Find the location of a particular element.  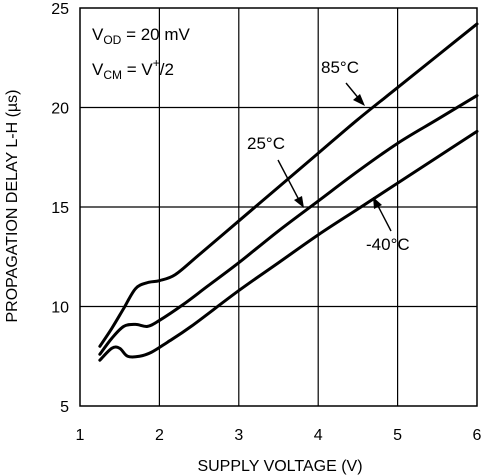

vod-condition: VOD = 20 mV is located at coordinates (141, 36).